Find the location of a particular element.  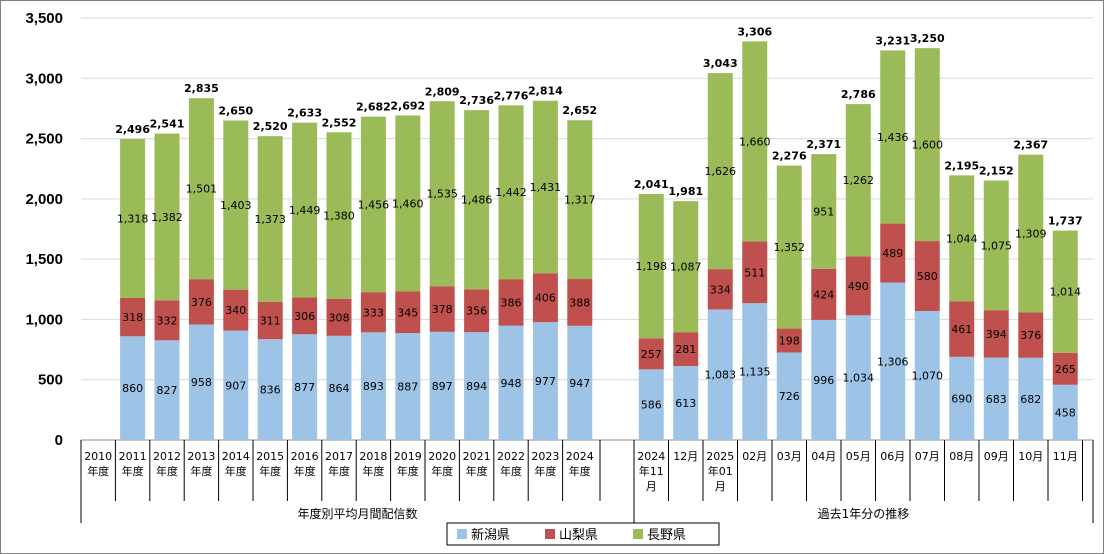

bar-value-label: 958 is located at coordinates (201, 382).